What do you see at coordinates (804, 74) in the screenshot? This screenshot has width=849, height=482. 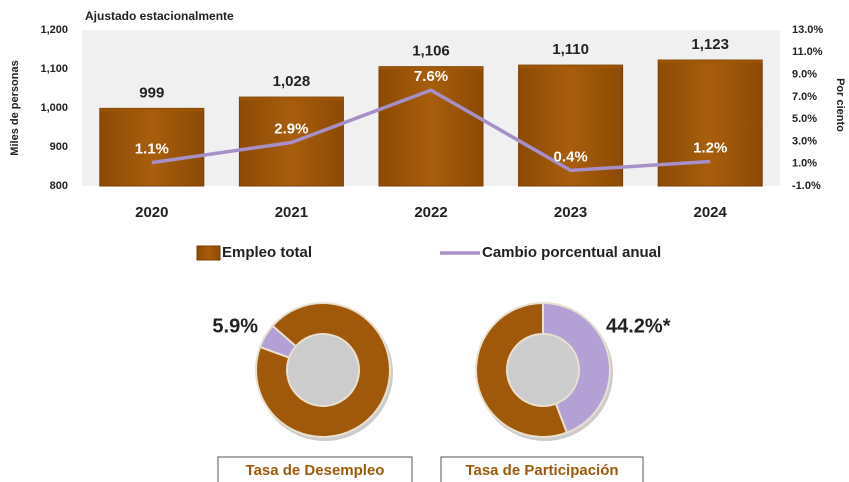 I see `y2-tick-label: 9.0%` at bounding box center [804, 74].